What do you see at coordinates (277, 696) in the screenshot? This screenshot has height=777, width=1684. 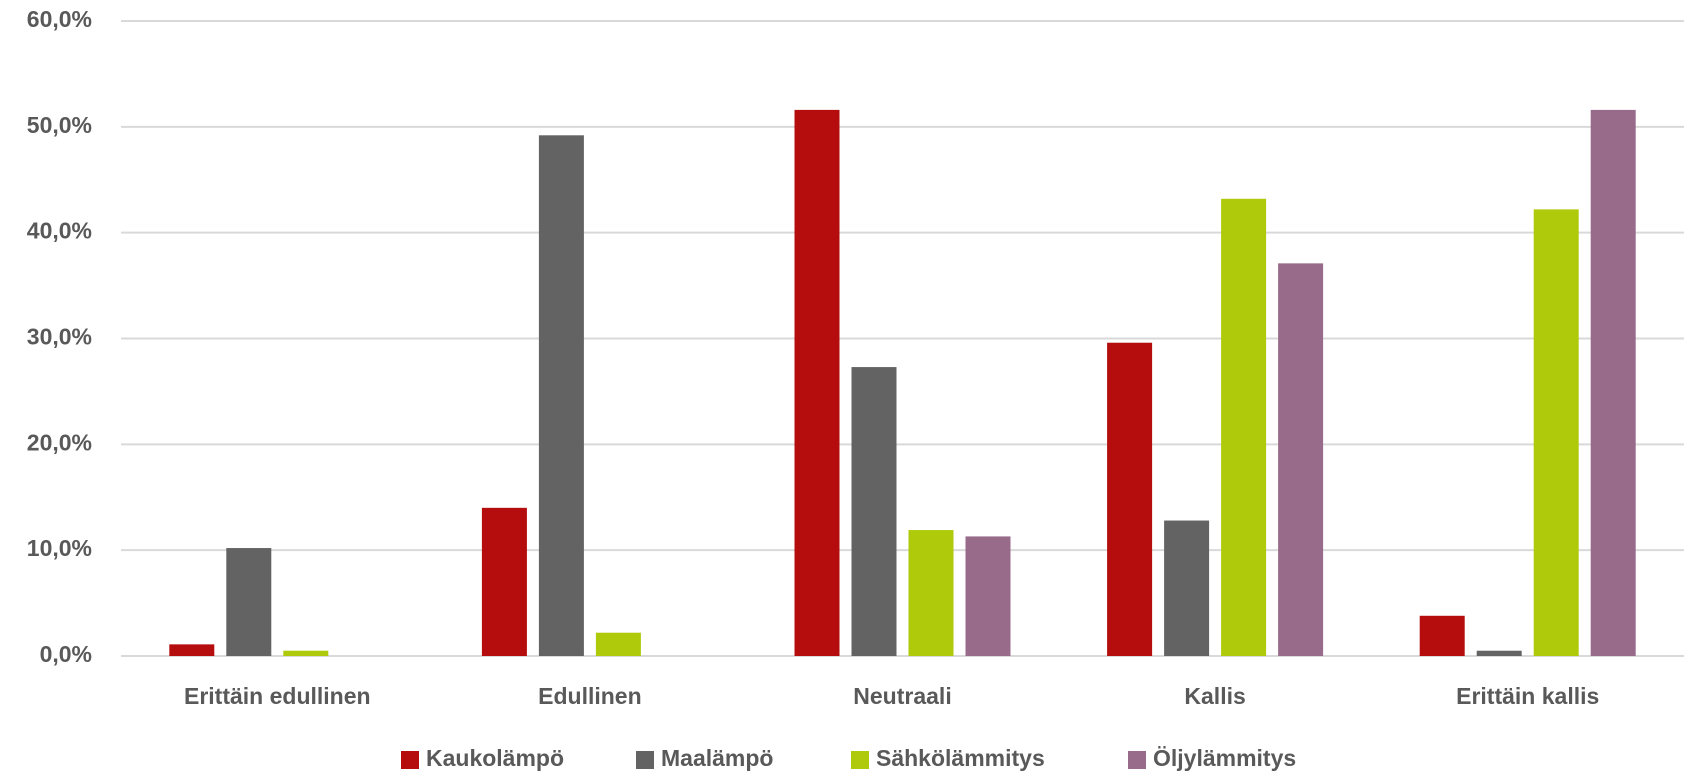 I see `x-tick-label: Erittäin edullinen` at bounding box center [277, 696].